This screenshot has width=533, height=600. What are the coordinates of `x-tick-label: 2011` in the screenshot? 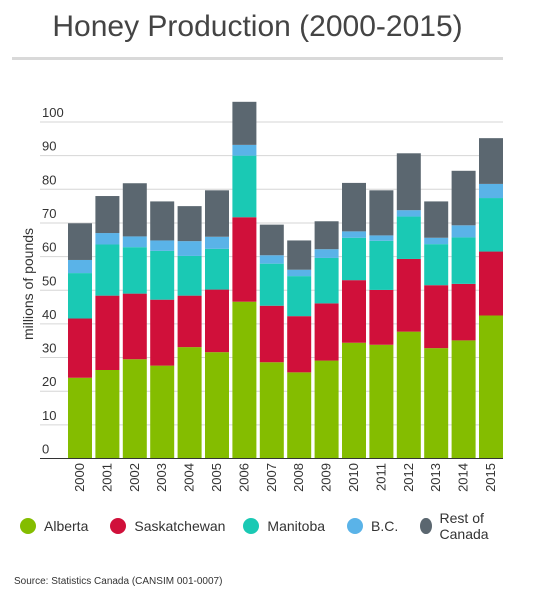 It's located at (380, 477).